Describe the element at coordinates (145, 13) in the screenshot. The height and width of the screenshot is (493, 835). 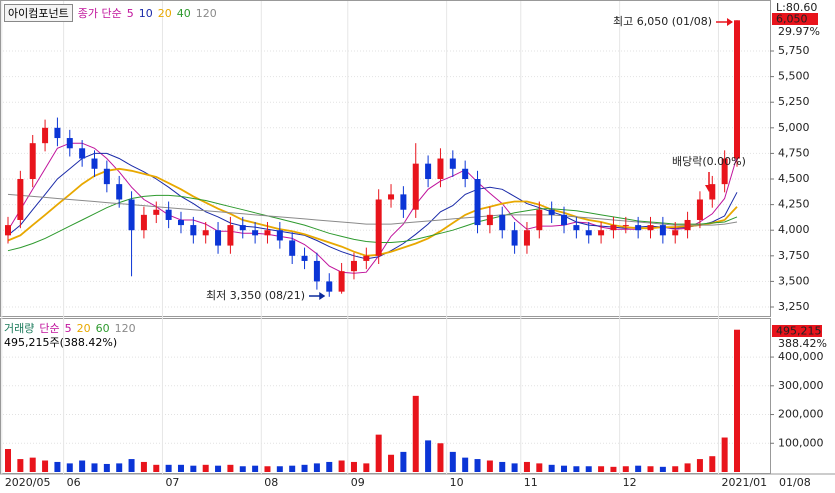
I see `ma-legend-item: 10` at that location.